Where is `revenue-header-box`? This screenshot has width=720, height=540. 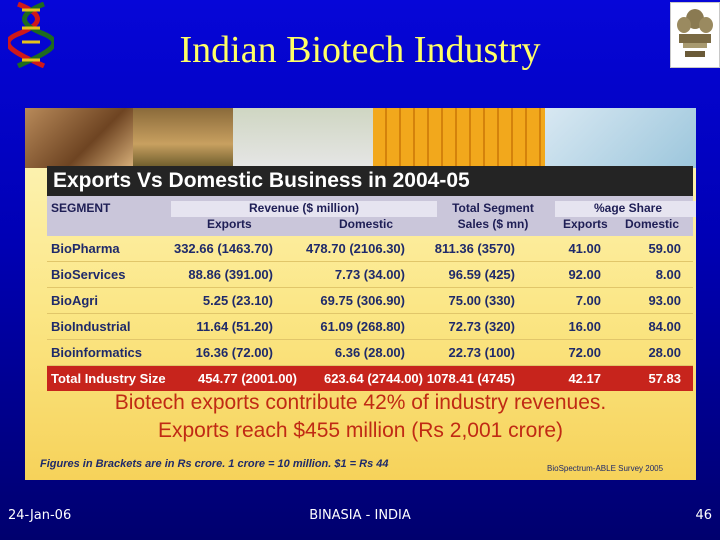 revenue-header-box is located at coordinates (304, 209).